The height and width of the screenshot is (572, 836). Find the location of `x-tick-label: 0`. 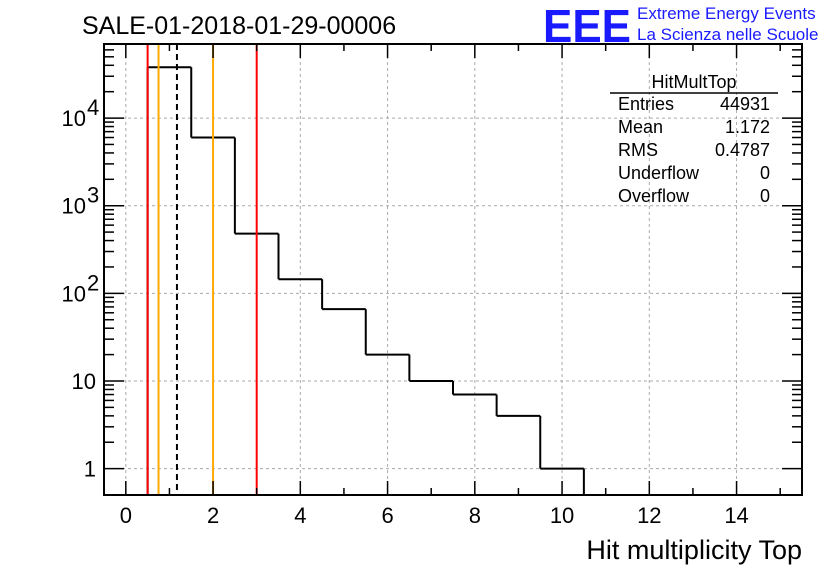

x-tick-label: 0 is located at coordinates (126, 515).